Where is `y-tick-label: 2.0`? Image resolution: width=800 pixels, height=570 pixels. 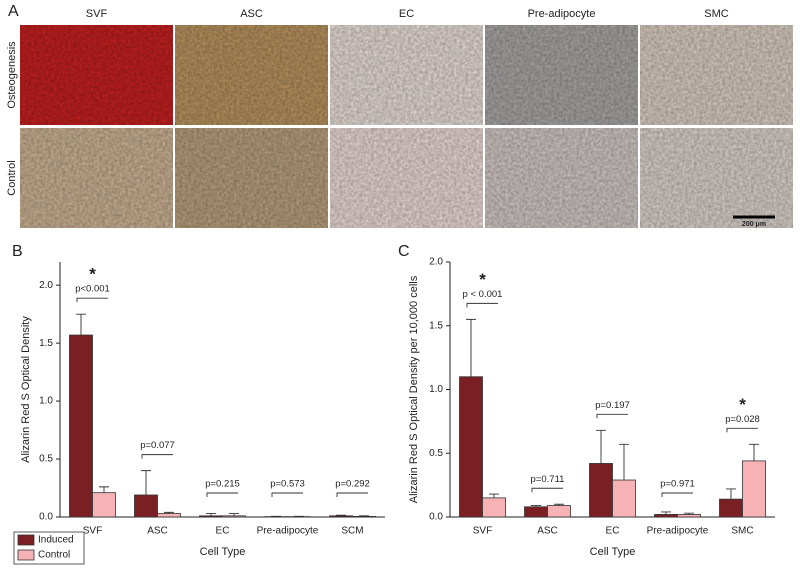
y-tick-label: 2.0 is located at coordinates (46, 285).